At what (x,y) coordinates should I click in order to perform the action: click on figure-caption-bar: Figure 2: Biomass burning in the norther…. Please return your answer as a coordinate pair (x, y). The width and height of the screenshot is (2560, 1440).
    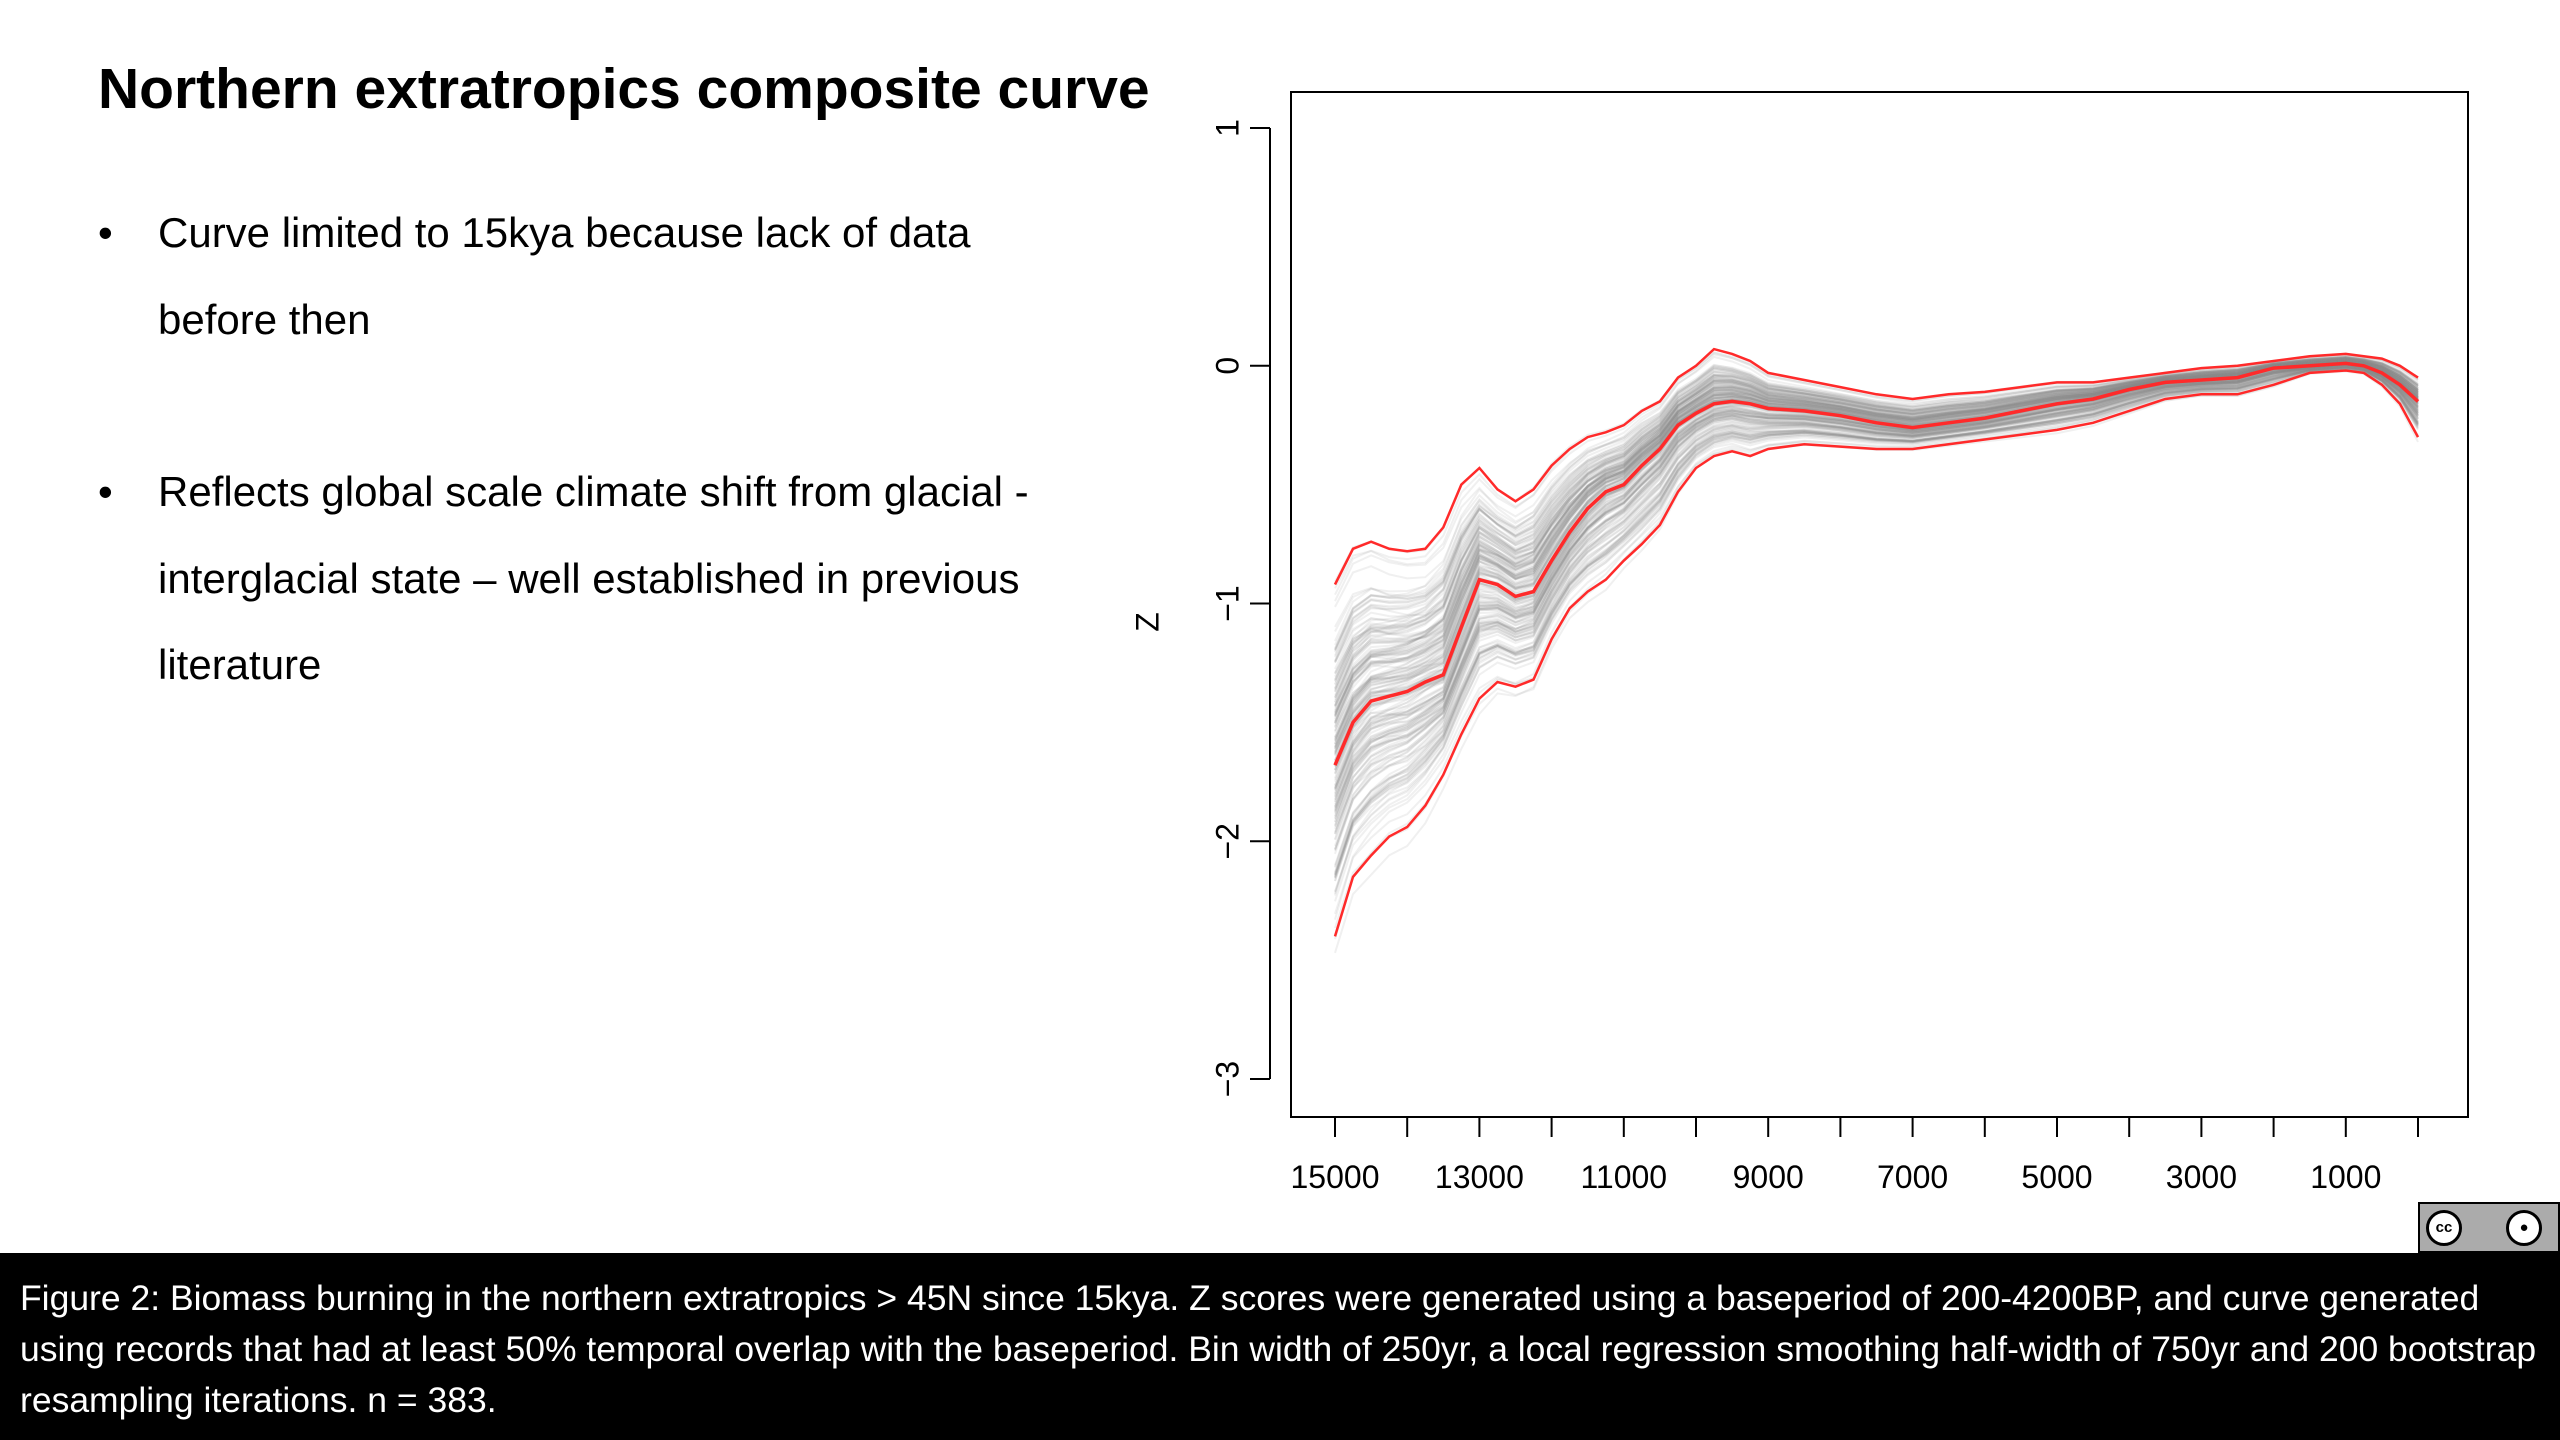
    Looking at the image, I should click on (1280, 1346).